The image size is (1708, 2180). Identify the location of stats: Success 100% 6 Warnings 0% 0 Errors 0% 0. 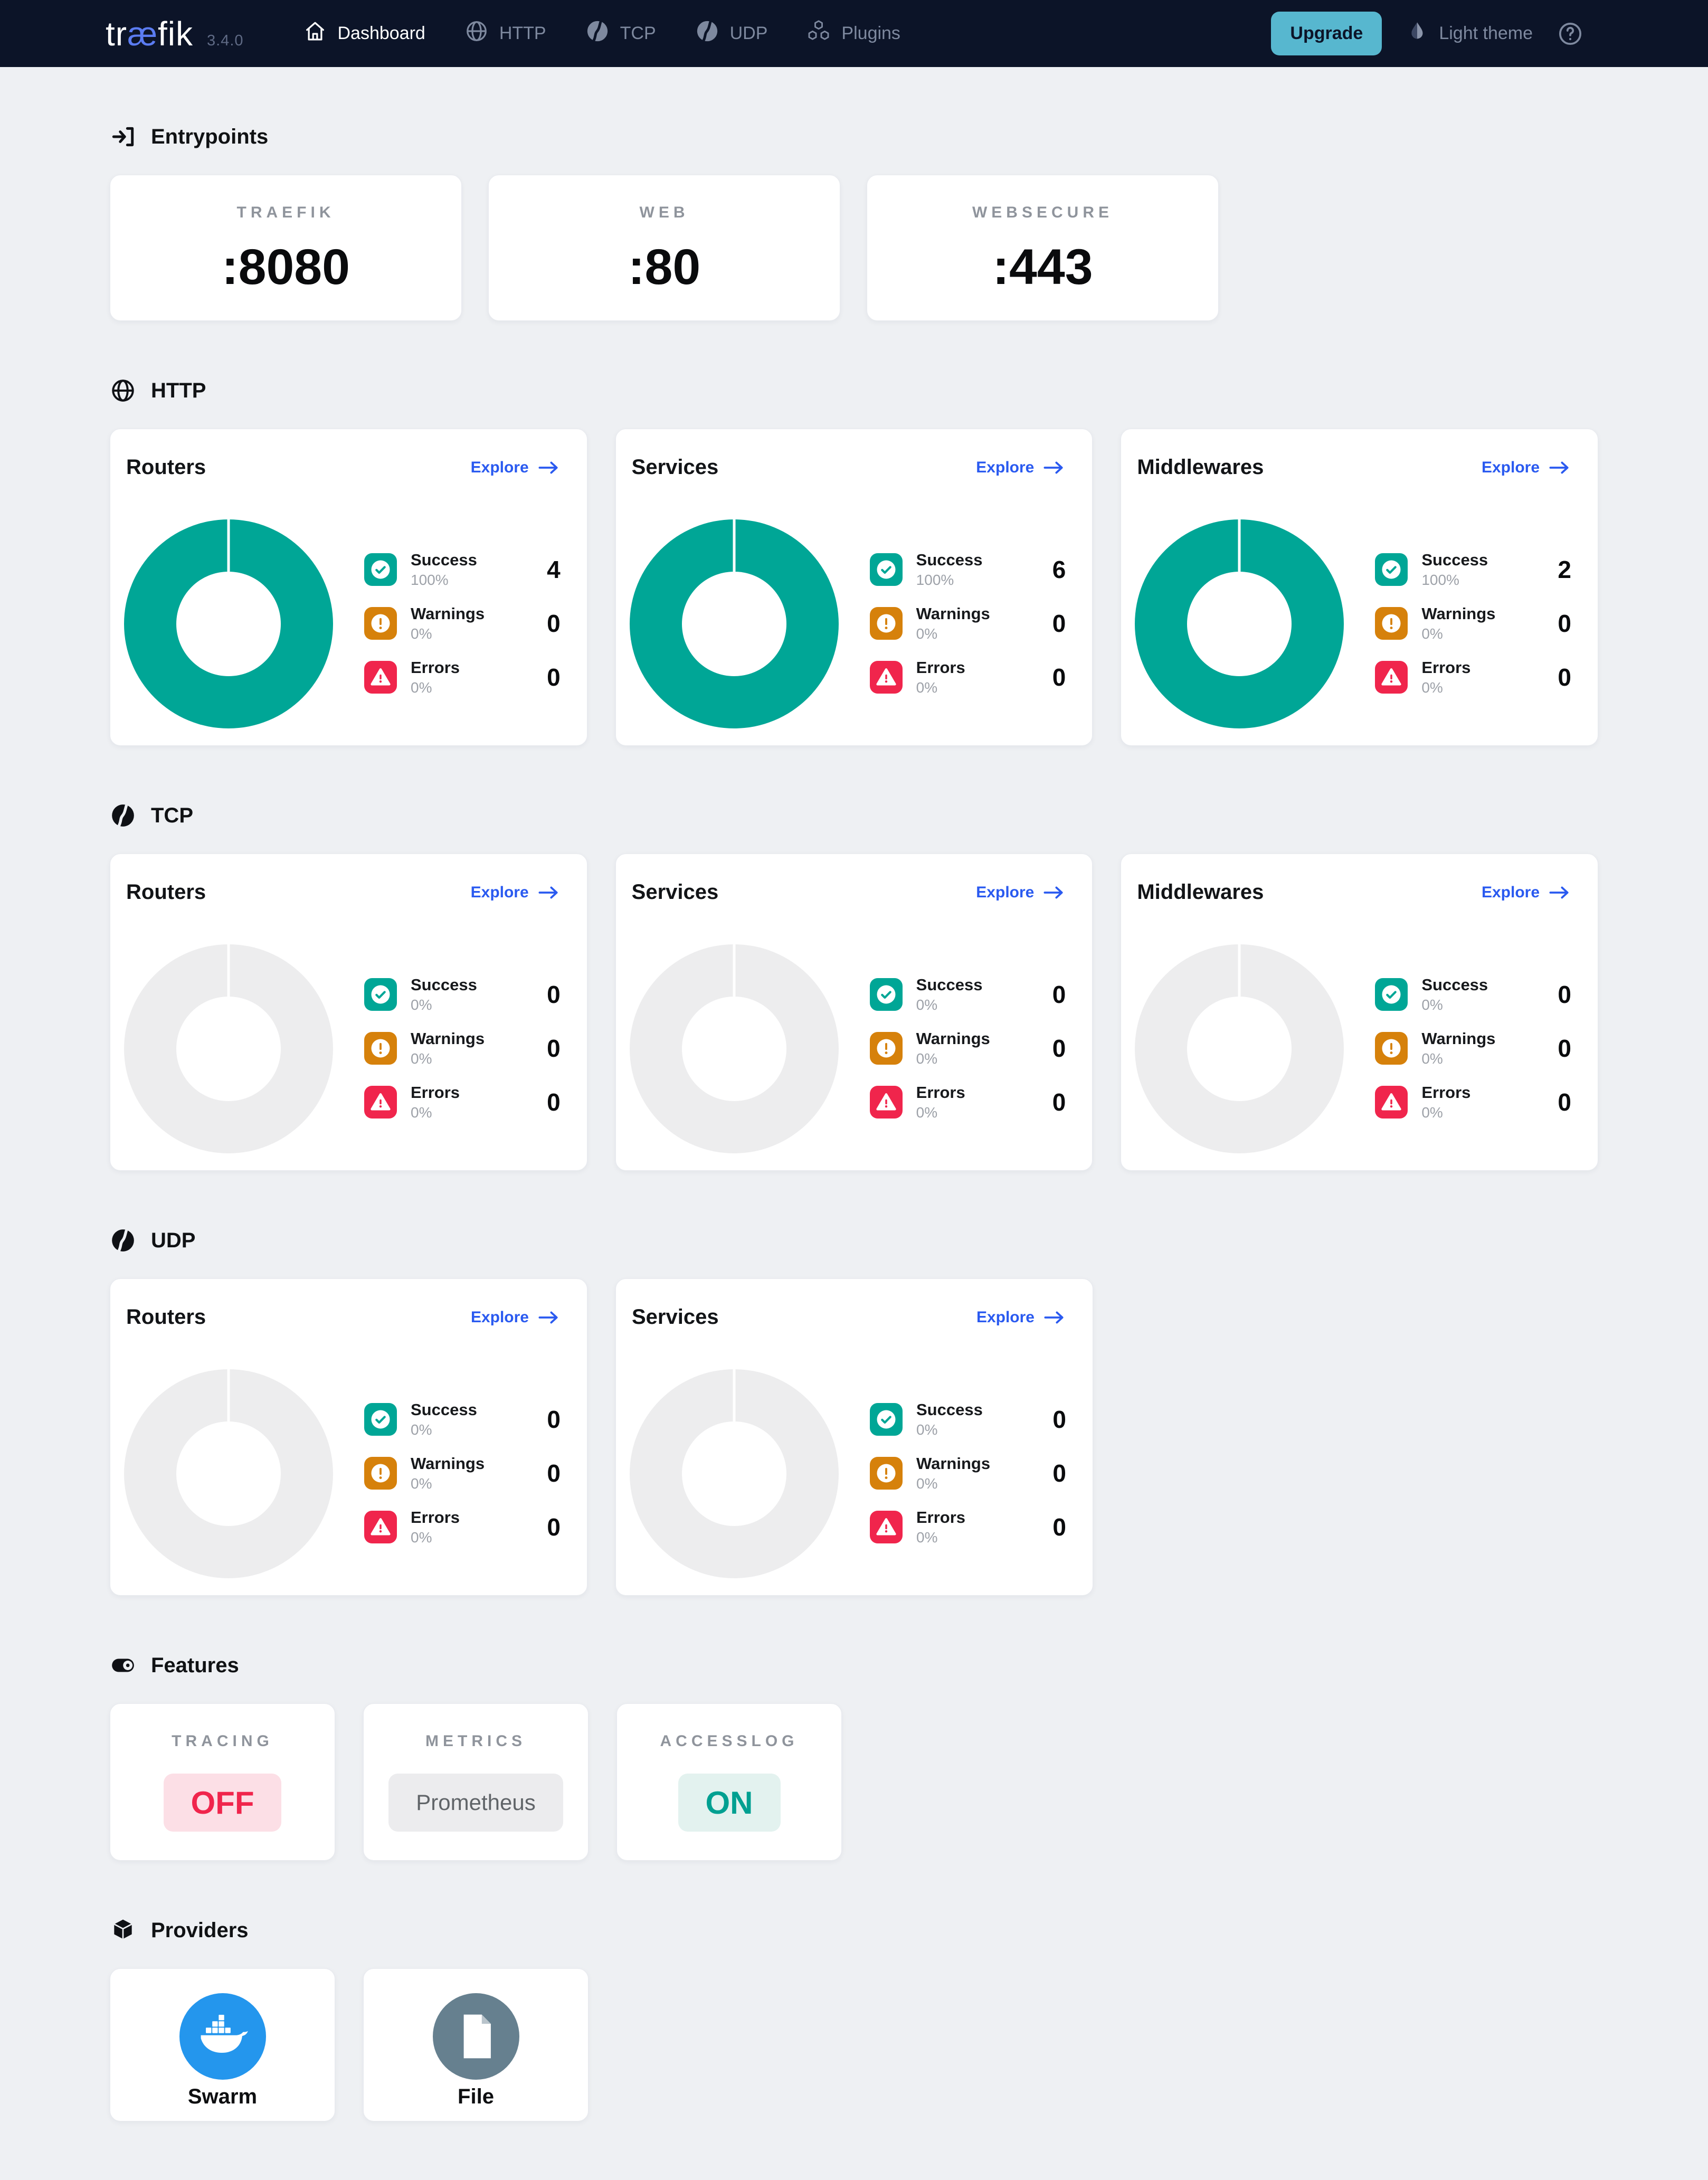
(967, 623).